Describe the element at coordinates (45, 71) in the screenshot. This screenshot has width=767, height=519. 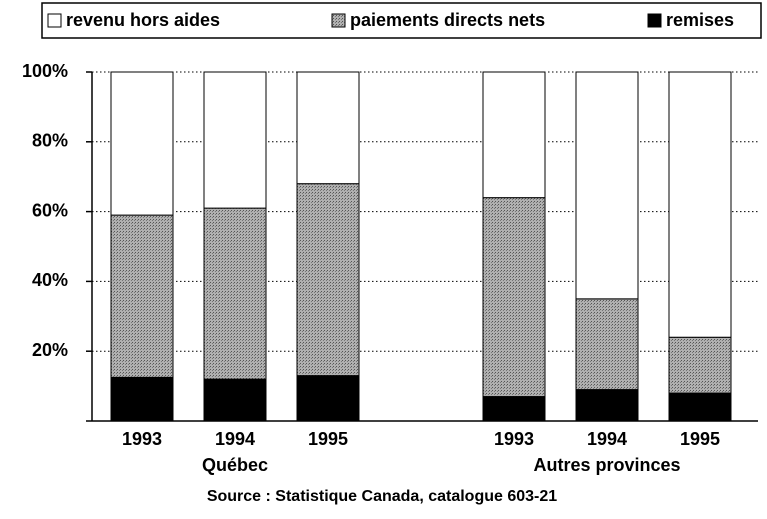
I see `y-tick-label: 100%` at that location.